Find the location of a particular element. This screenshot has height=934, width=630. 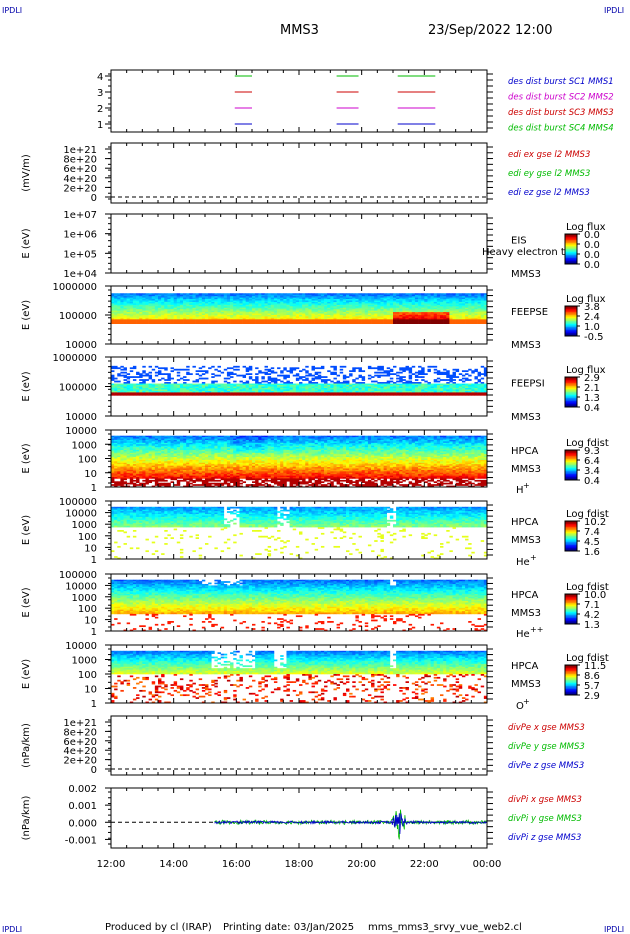

y-tick-label: 100000 is located at coordinates (78, 388).